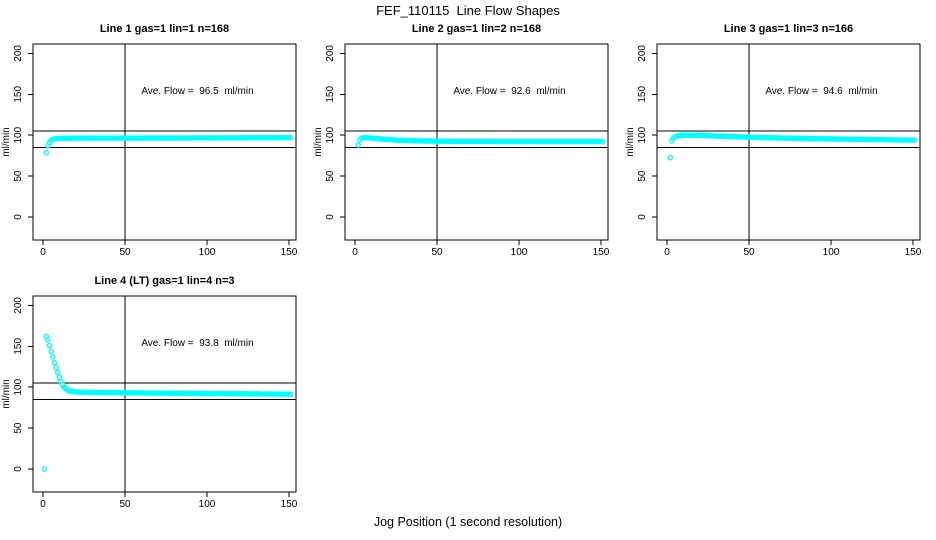 Image resolution: width=936 pixels, height=540 pixels. I want to click on plot-area-line-2: 0 50 100 150 0 50 100 150 200 ml/min, so click(461, 150).